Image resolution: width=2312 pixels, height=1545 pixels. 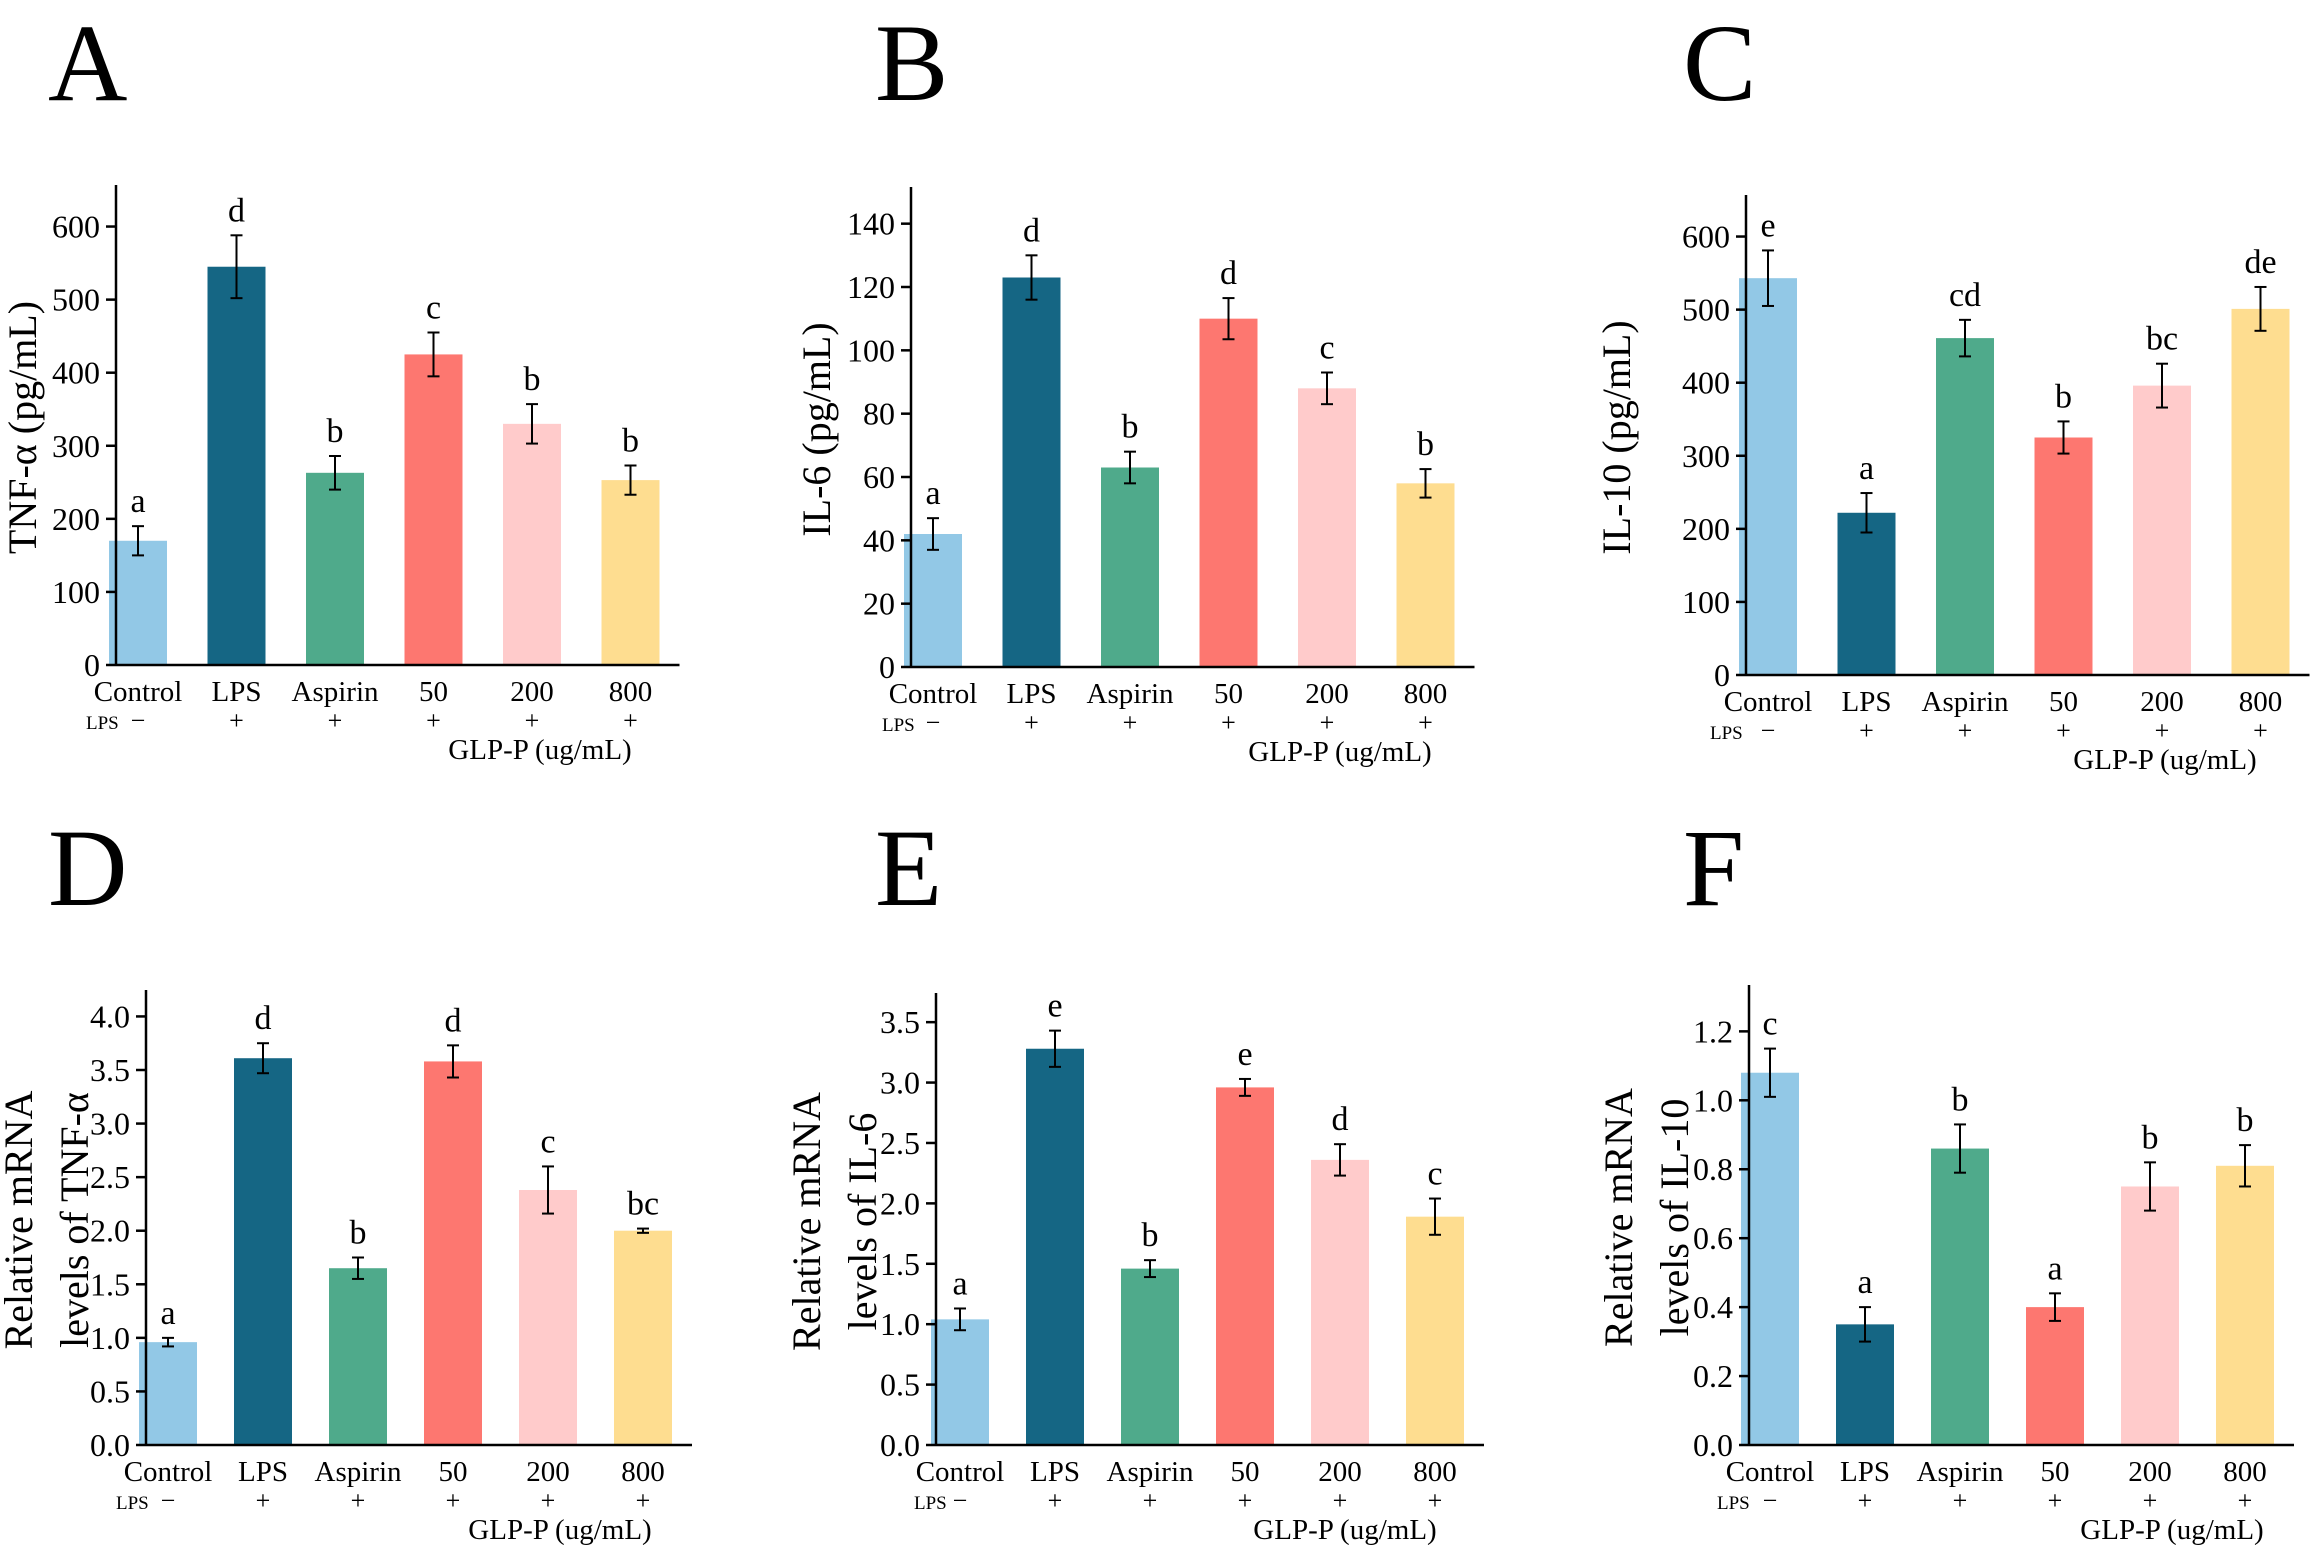 I want to click on y-tick-label: 0.4, so click(x=1713, y=1307).